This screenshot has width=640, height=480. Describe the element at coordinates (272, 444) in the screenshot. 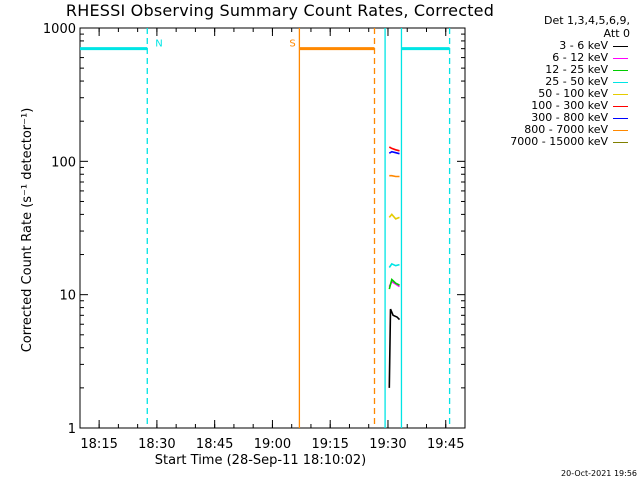

I see `x-tick-label: 19:00` at that location.